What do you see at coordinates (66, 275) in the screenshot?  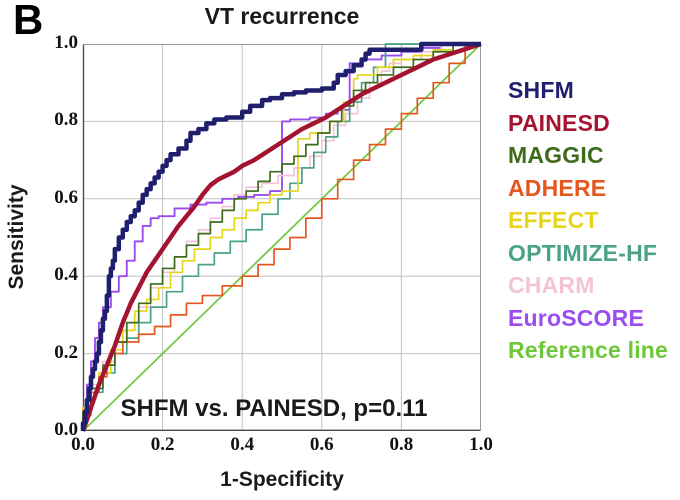 I see `y-tick-label: 0.4` at bounding box center [66, 275].